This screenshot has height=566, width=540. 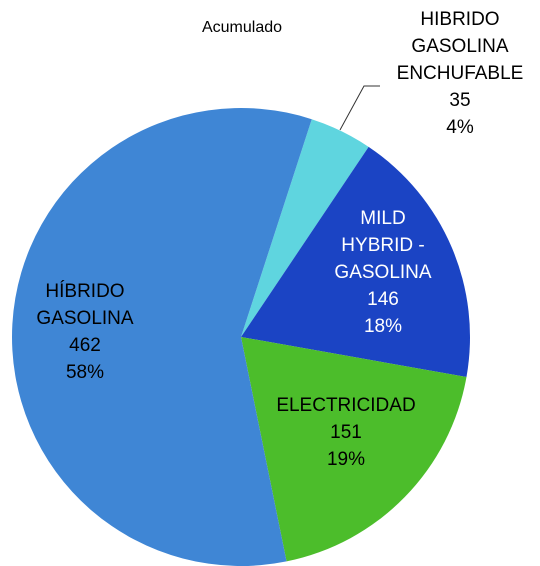 What do you see at coordinates (459, 19) in the screenshot?
I see `slice-label: HIBRIDO` at bounding box center [459, 19].